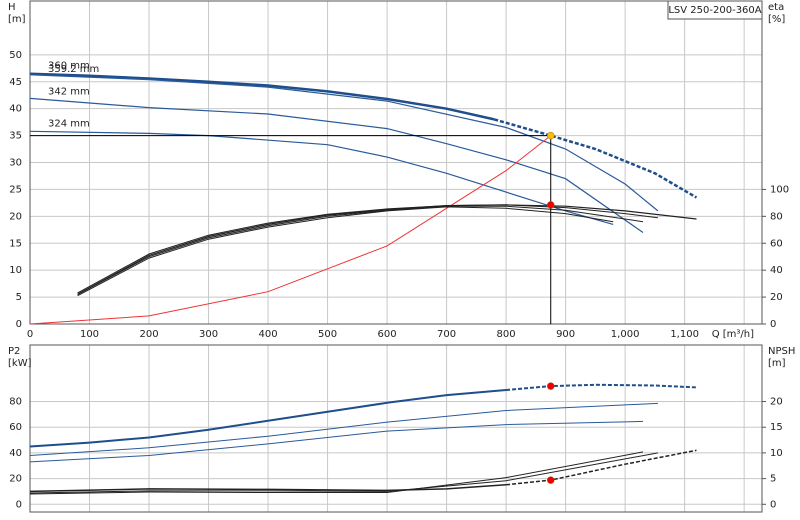 This screenshot has width=800, height=520. Describe the element at coordinates (14, 351) in the screenshot. I see `y-axis-label: P2` at that location.